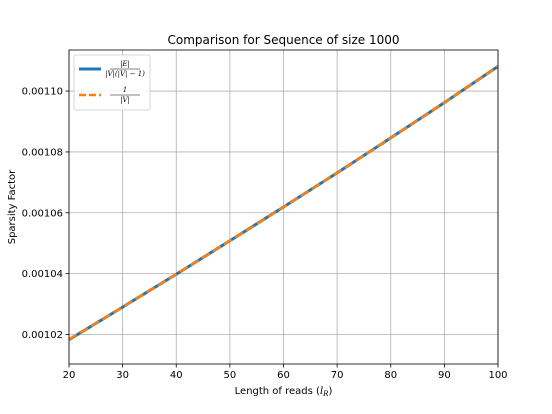  Describe the element at coordinates (42, 213) in the screenshot. I see `y-tick-label: 0.00106` at that location.